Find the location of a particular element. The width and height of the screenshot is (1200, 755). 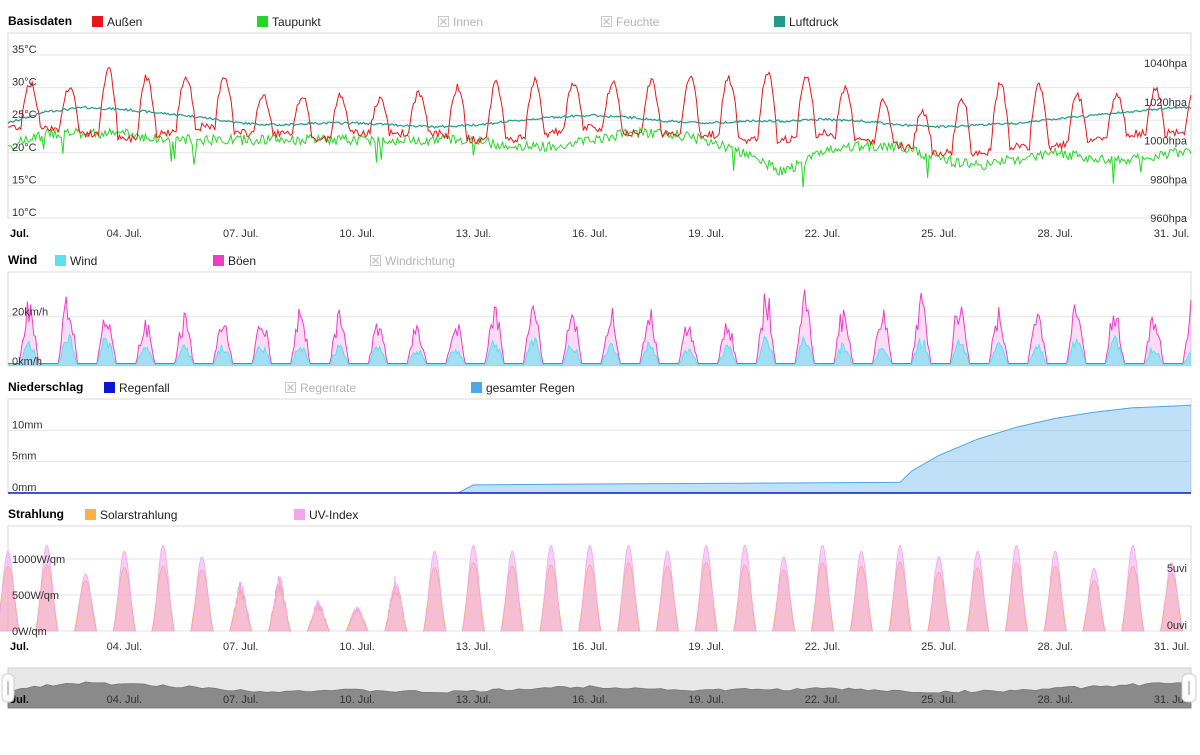

panel-title: Basisdaten is located at coordinates (40, 21).